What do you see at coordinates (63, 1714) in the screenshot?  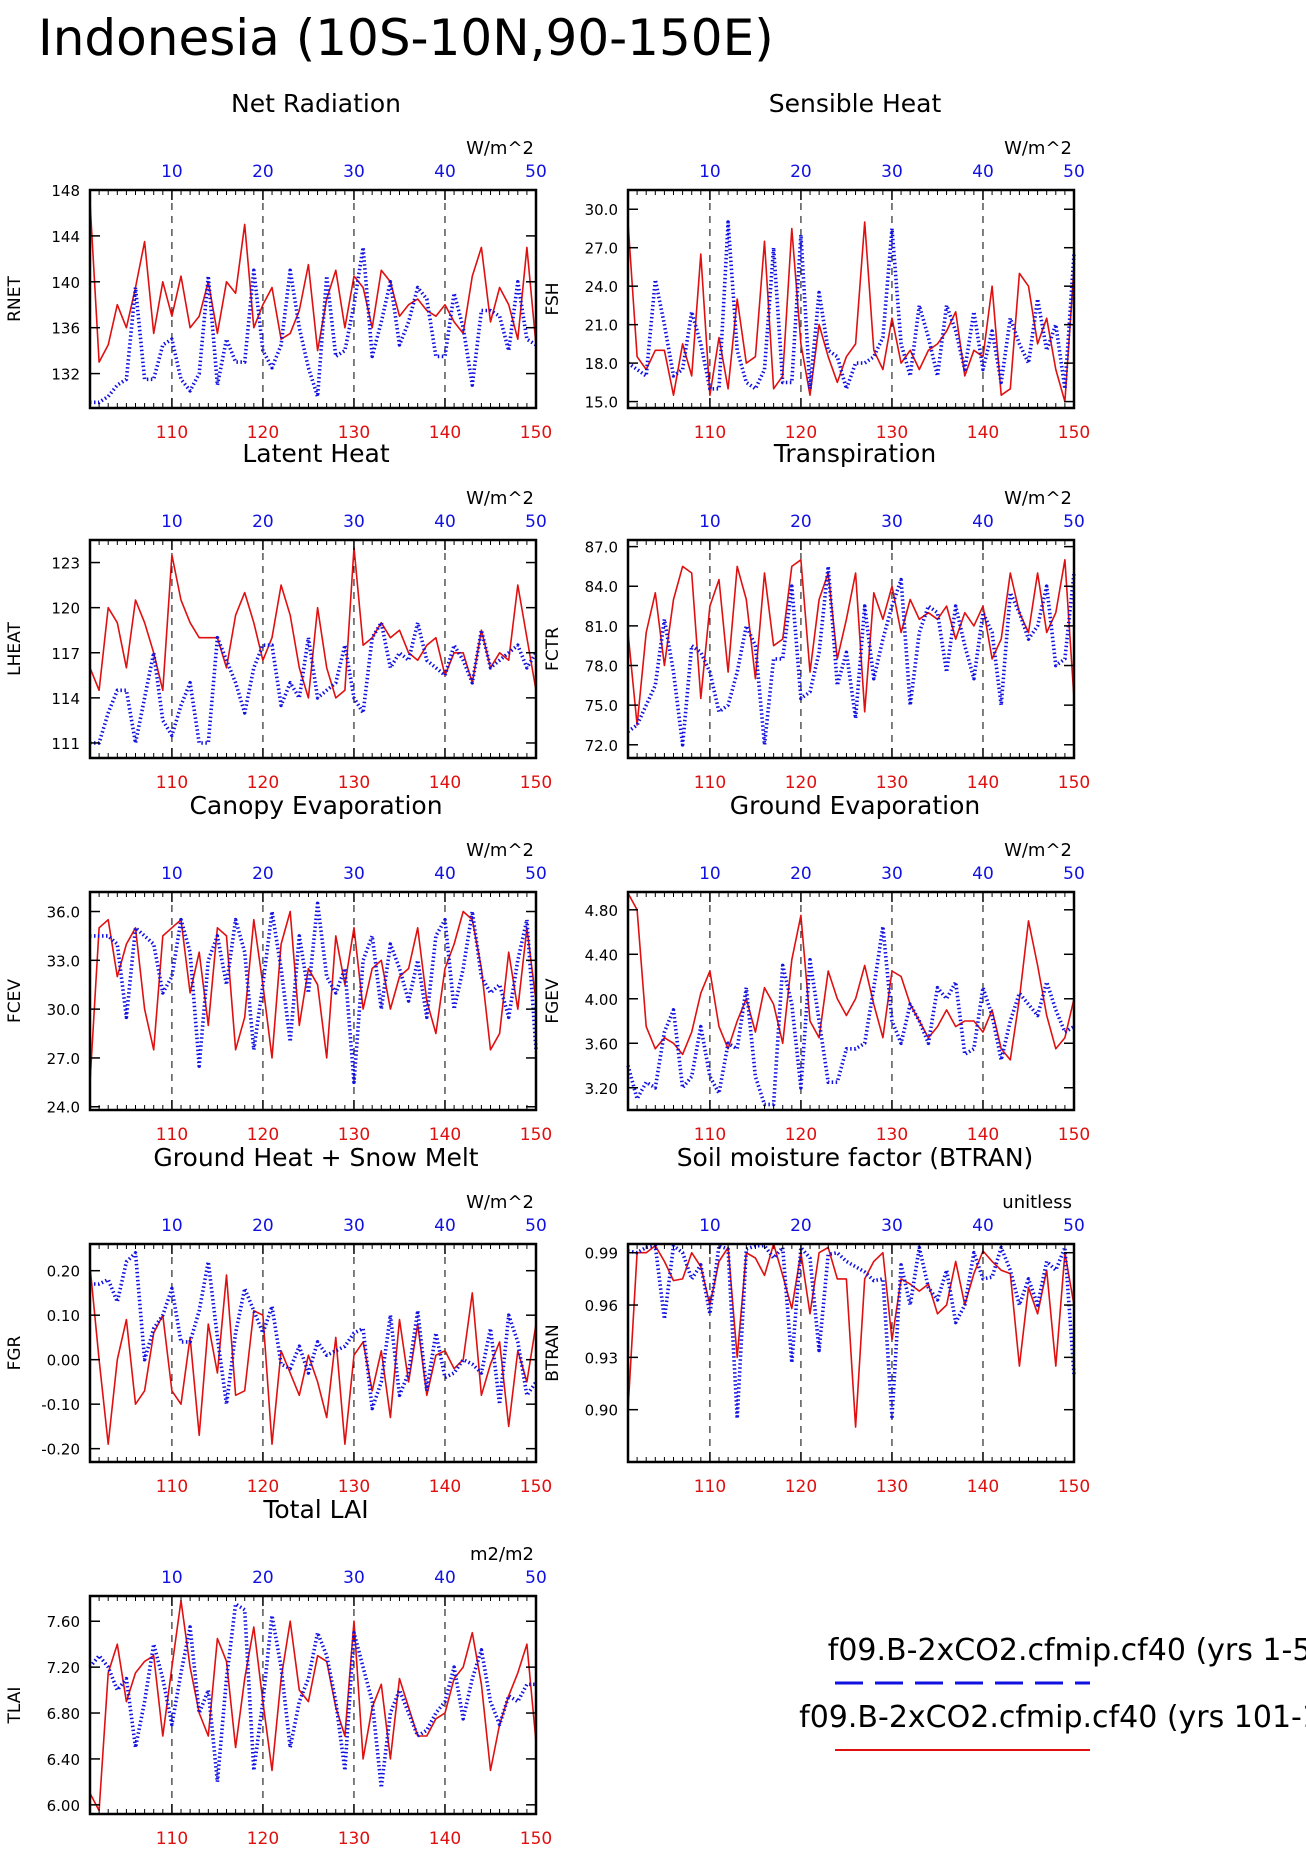 I see `y-tick-label: 6.80` at bounding box center [63, 1714].